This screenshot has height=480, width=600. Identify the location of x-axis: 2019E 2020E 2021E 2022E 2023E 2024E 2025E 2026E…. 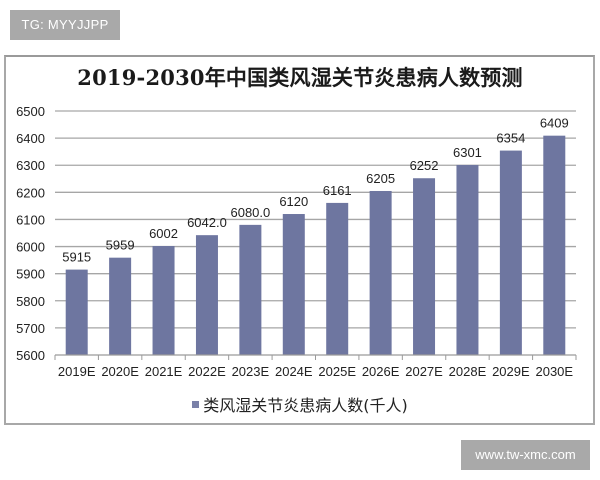
(315, 366).